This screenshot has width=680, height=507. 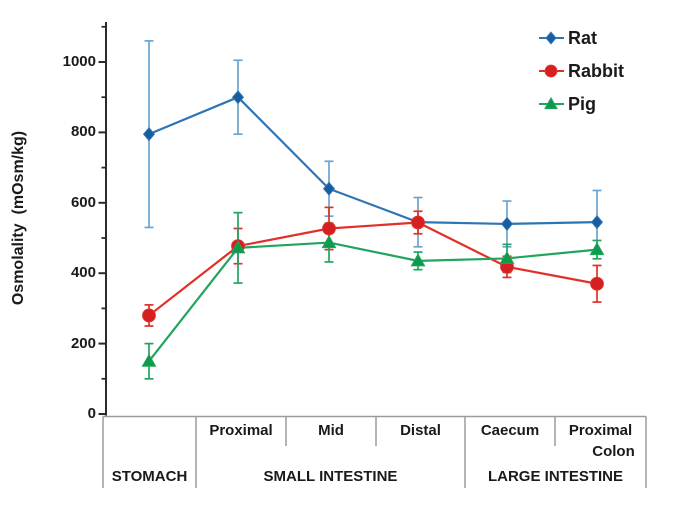 I want to click on legend-item-rat: Rat, so click(x=581, y=38).